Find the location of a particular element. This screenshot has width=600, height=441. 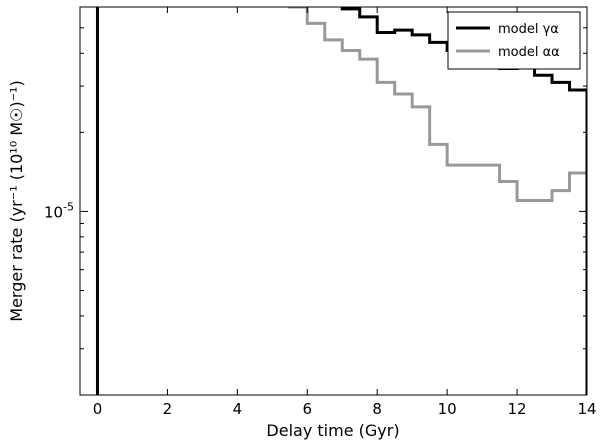

y-axis-label: Merger rate (yr⁻¹ (10¹⁰ M☉)⁻¹) is located at coordinates (16, 200).